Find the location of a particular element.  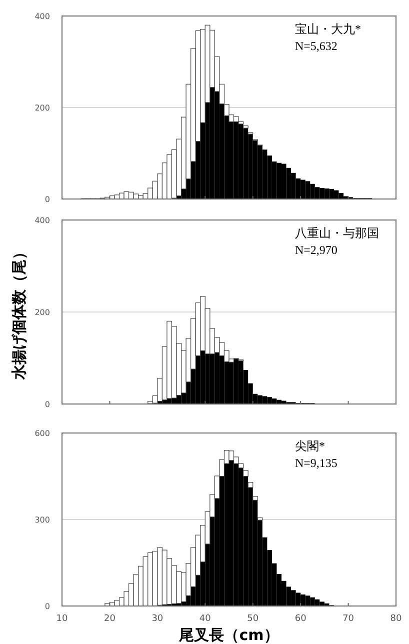

x-tick-label: 50 is located at coordinates (253, 619).